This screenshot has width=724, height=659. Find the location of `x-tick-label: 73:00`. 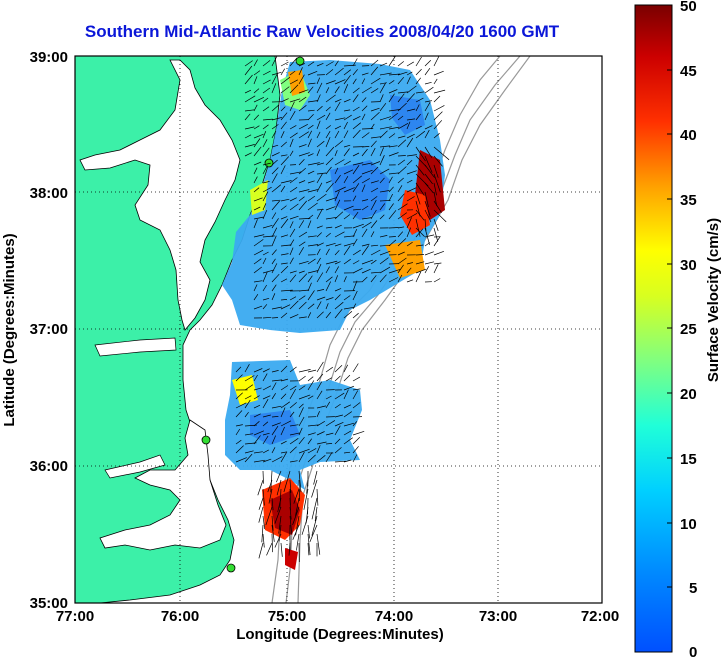

x-tick-label: 73:00 is located at coordinates (498, 616).